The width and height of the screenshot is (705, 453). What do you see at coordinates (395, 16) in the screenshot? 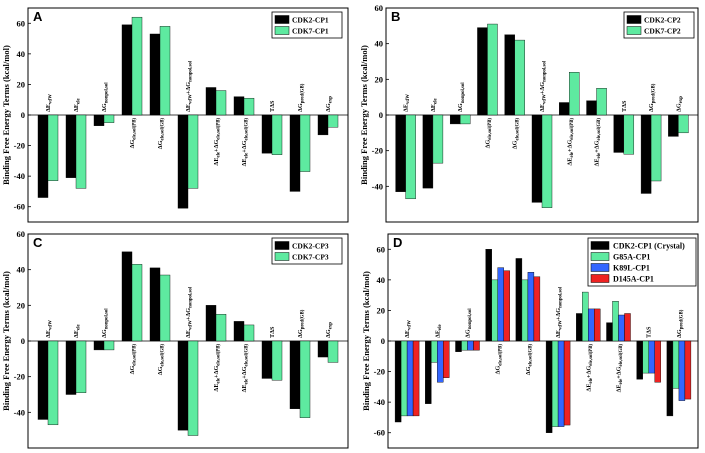
I see `panel-letter: B` at bounding box center [395, 16].